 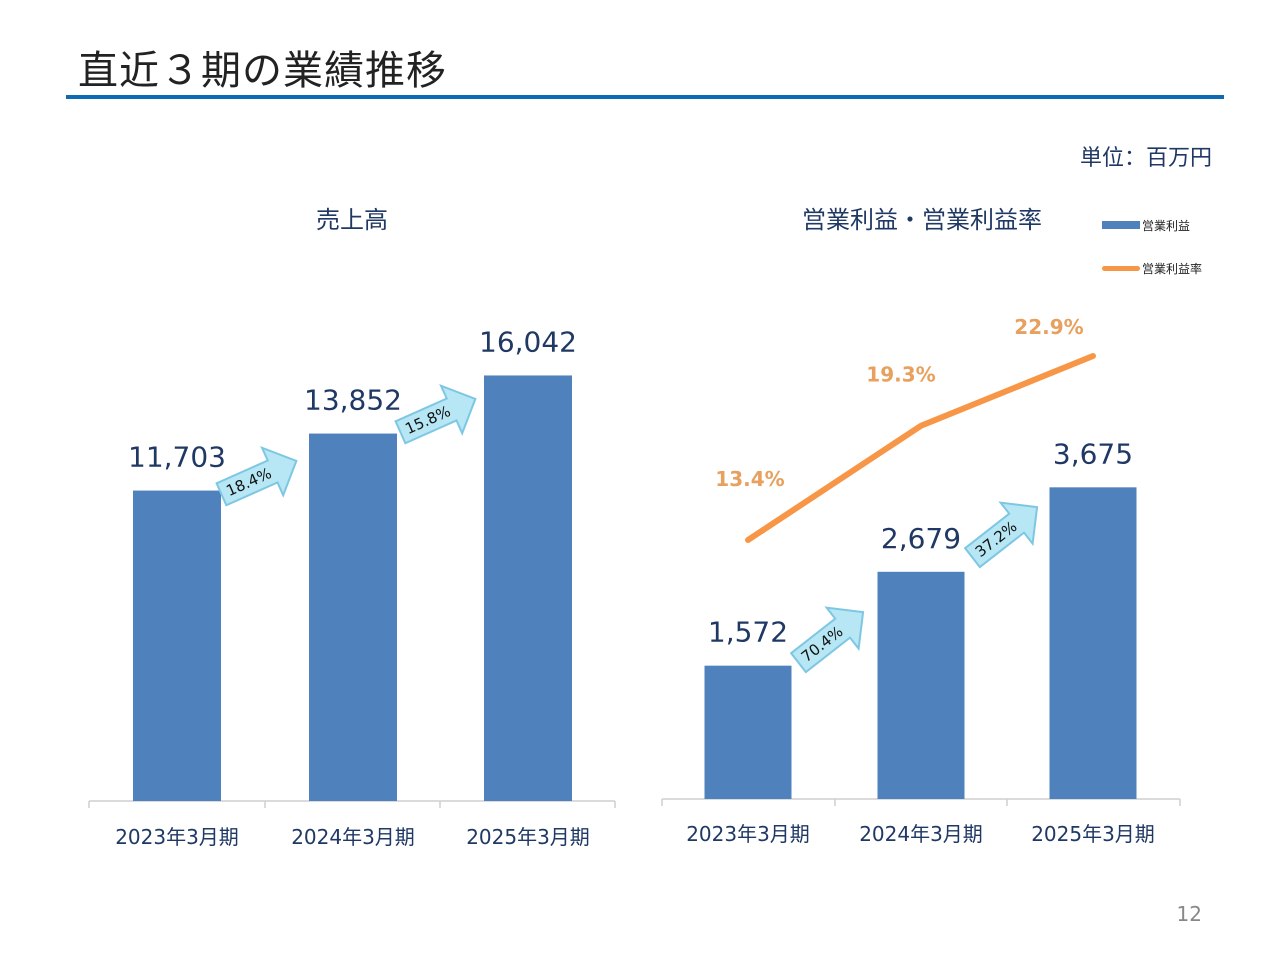 I want to click on sales-chart-title: 売上高, so click(x=352, y=220).